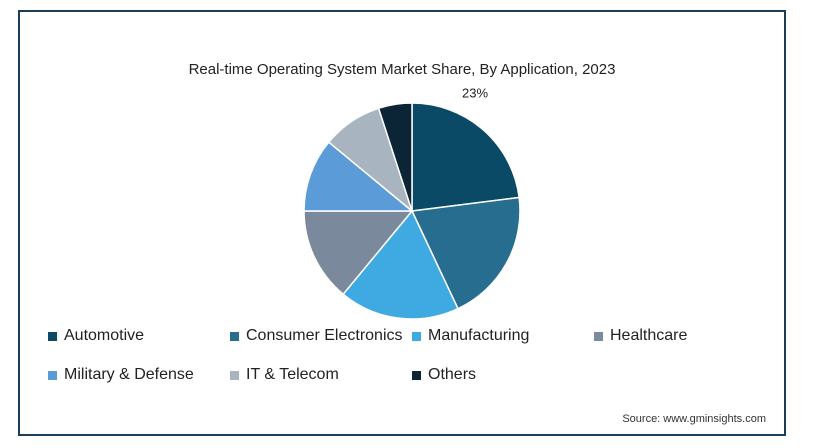 This screenshot has height=448, width=819. Describe the element at coordinates (402, 375) in the screenshot. I see `legend-row-2: Military & Defense IT & Telecom Others` at that location.